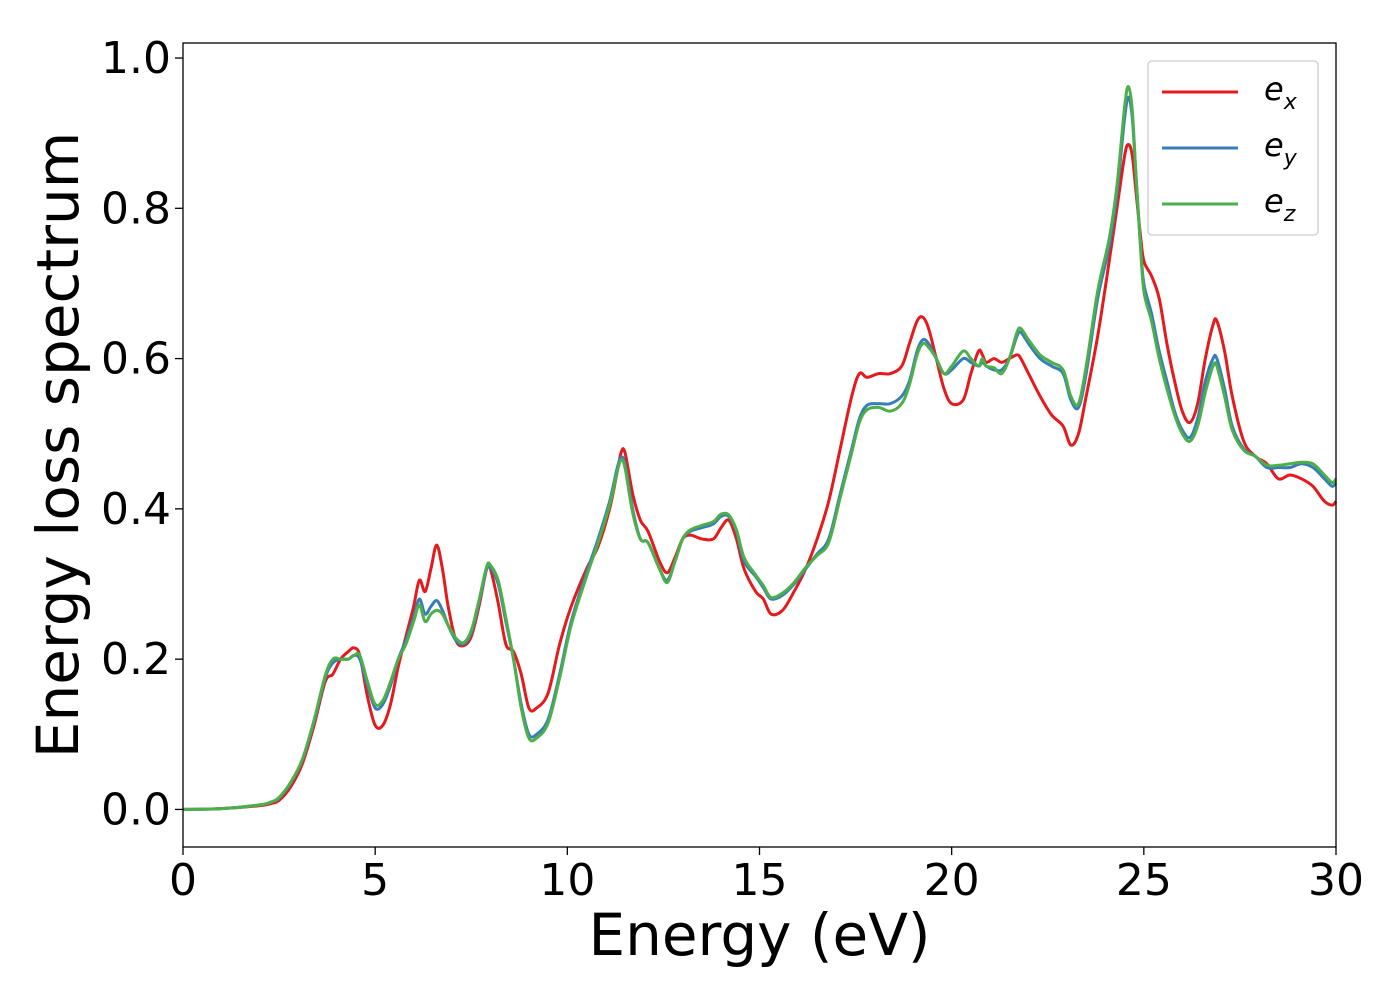 The image size is (1400, 1000). I want to click on legend-label-z: ez, so click(1280, 204).